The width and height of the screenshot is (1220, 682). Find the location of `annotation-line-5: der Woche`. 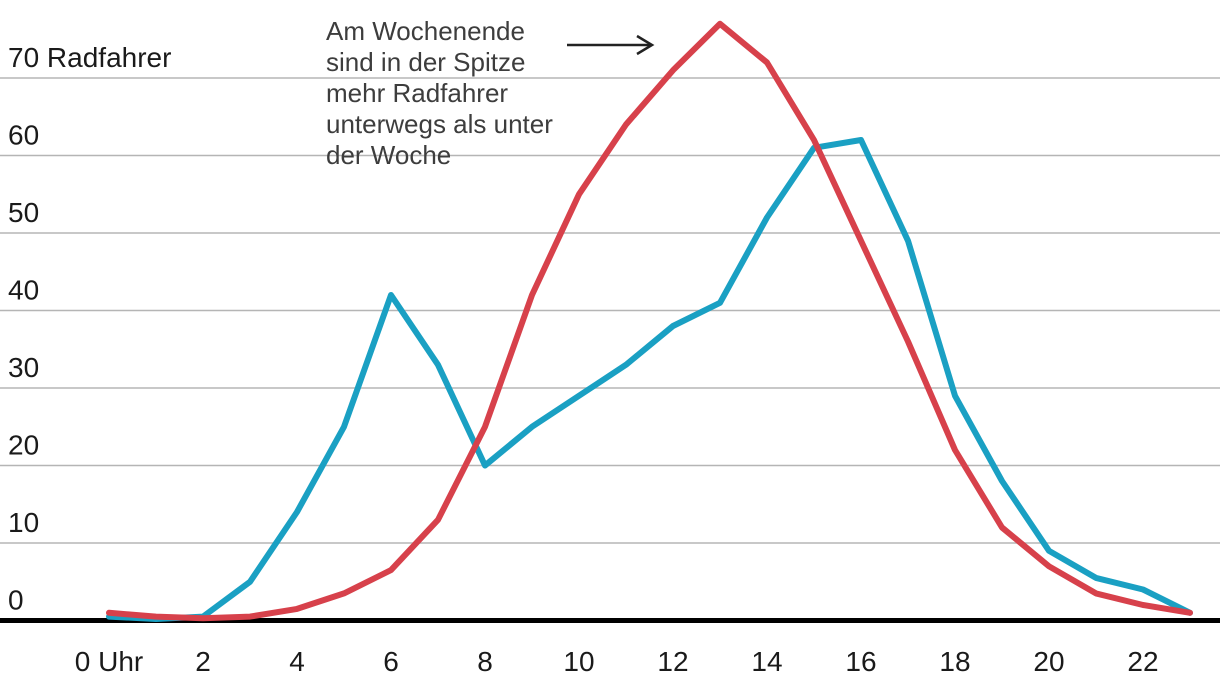

annotation-line-5: der Woche is located at coordinates (388, 155).